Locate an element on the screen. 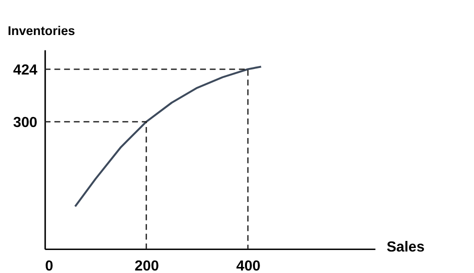  x-tick-label: 400 is located at coordinates (248, 265).